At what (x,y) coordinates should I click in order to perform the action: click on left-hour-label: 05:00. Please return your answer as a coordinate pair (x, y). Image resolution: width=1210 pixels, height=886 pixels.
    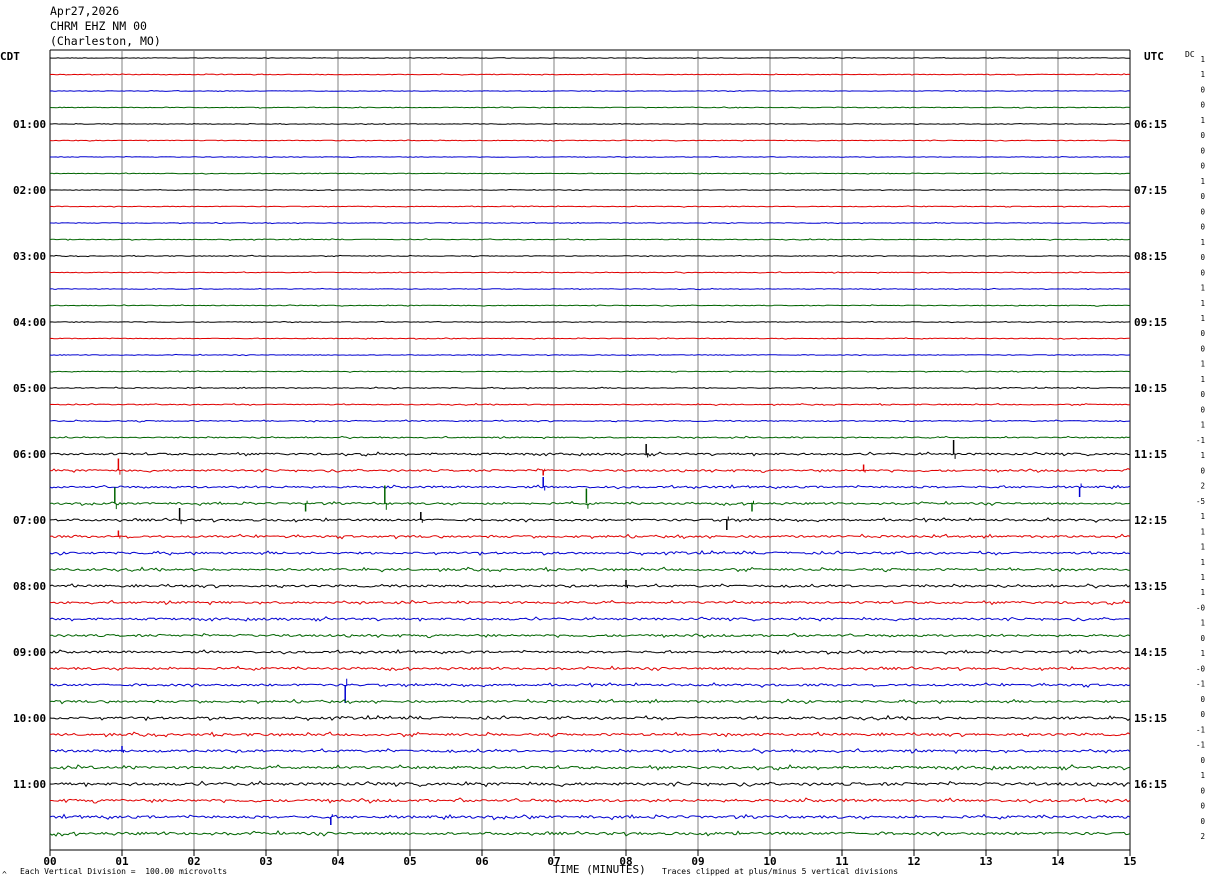
    Looking at the image, I should click on (29, 388).